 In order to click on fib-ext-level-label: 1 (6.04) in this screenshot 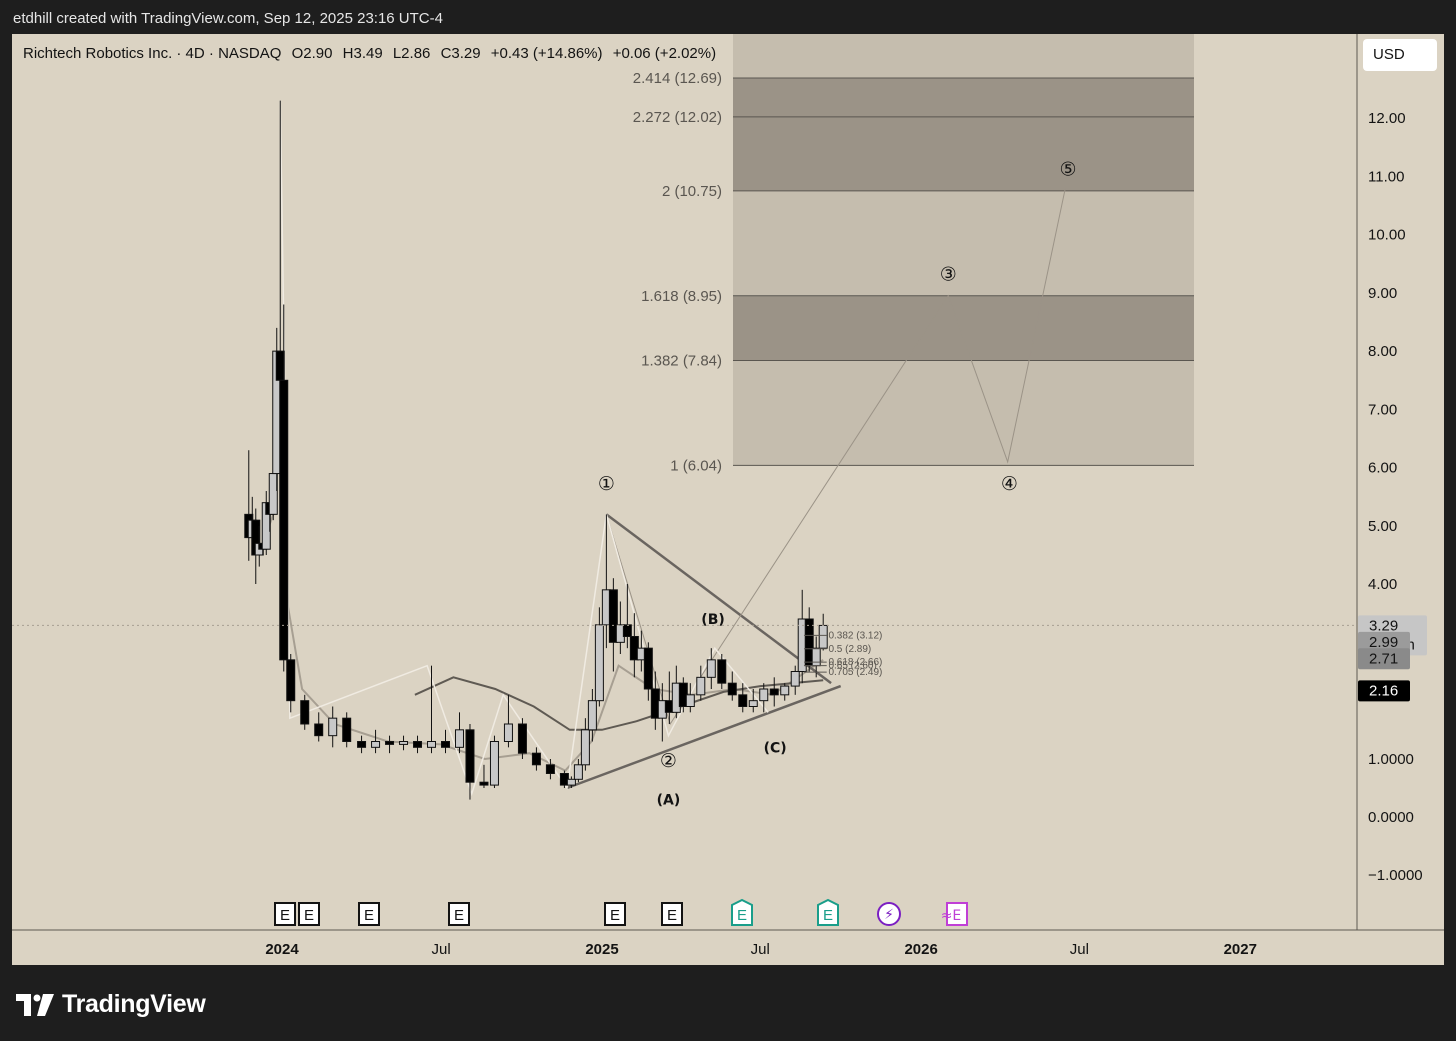, I will do `click(696, 465)`.